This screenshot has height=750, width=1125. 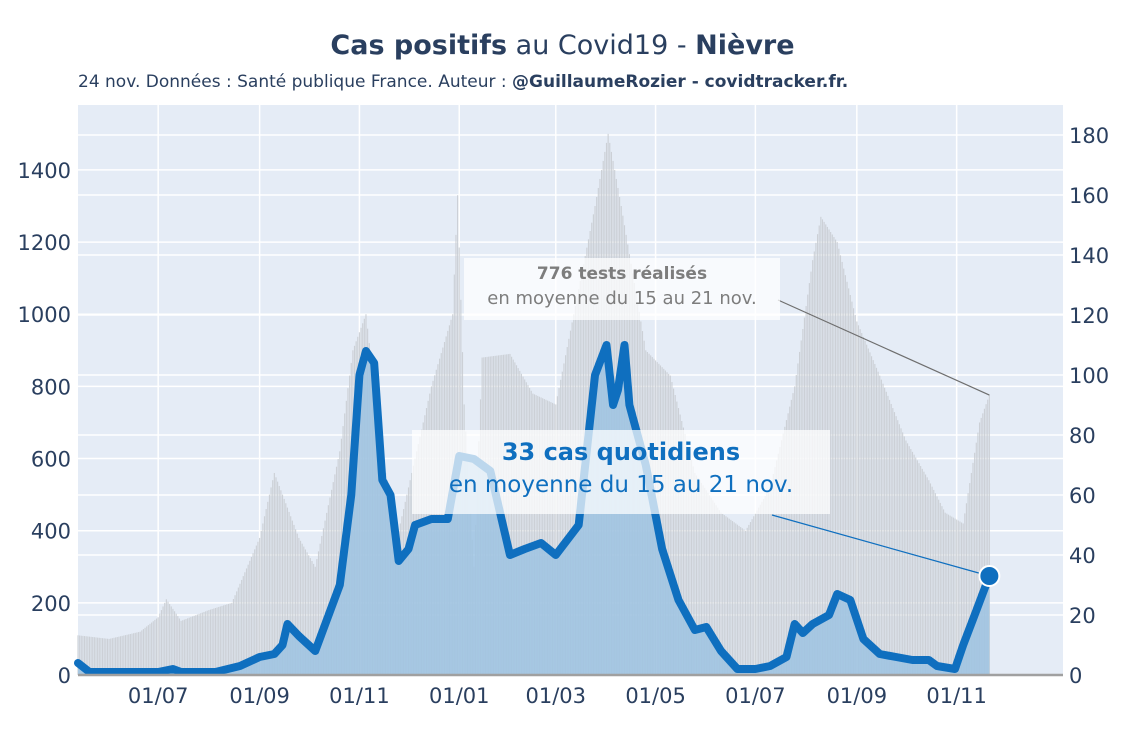 What do you see at coordinates (622, 298) in the screenshot?
I see `tests-annotation-period: en moyenne du 15 au 21 nov.` at bounding box center [622, 298].